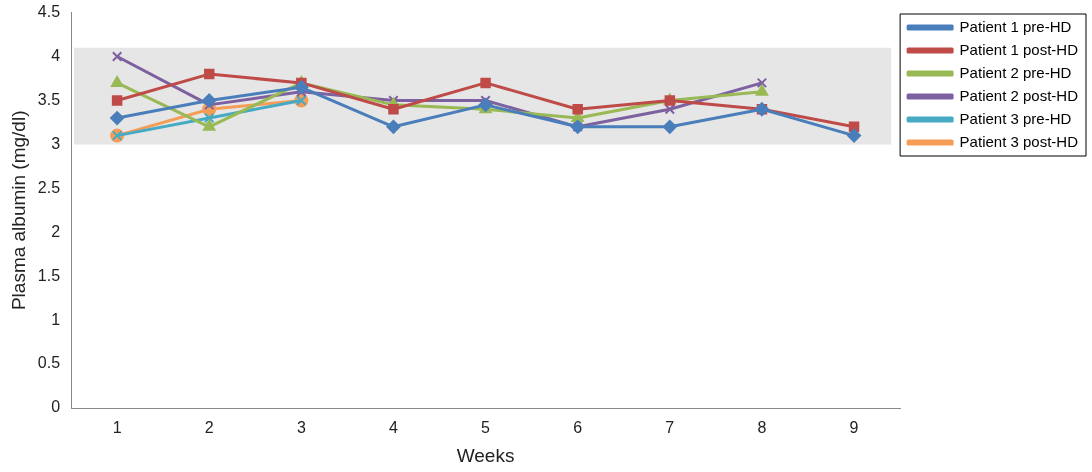 Image resolution: width=1092 pixels, height=472 pixels. What do you see at coordinates (56, 55) in the screenshot?
I see `y-tick-label: 4` at bounding box center [56, 55].